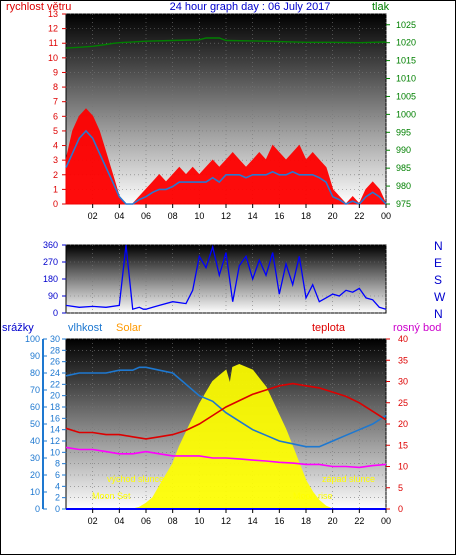  Describe the element at coordinates (57, 498) in the screenshot. I see `humidity-tick-label: 2` at that location.